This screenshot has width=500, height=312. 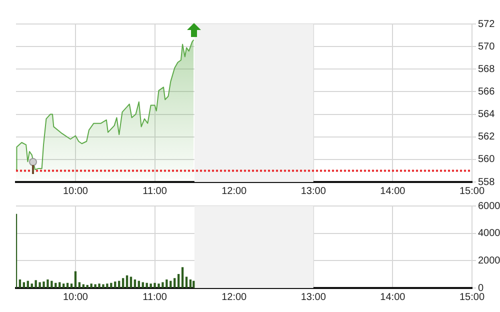 I want to click on y-tick-label: 4000, so click(x=489, y=234).